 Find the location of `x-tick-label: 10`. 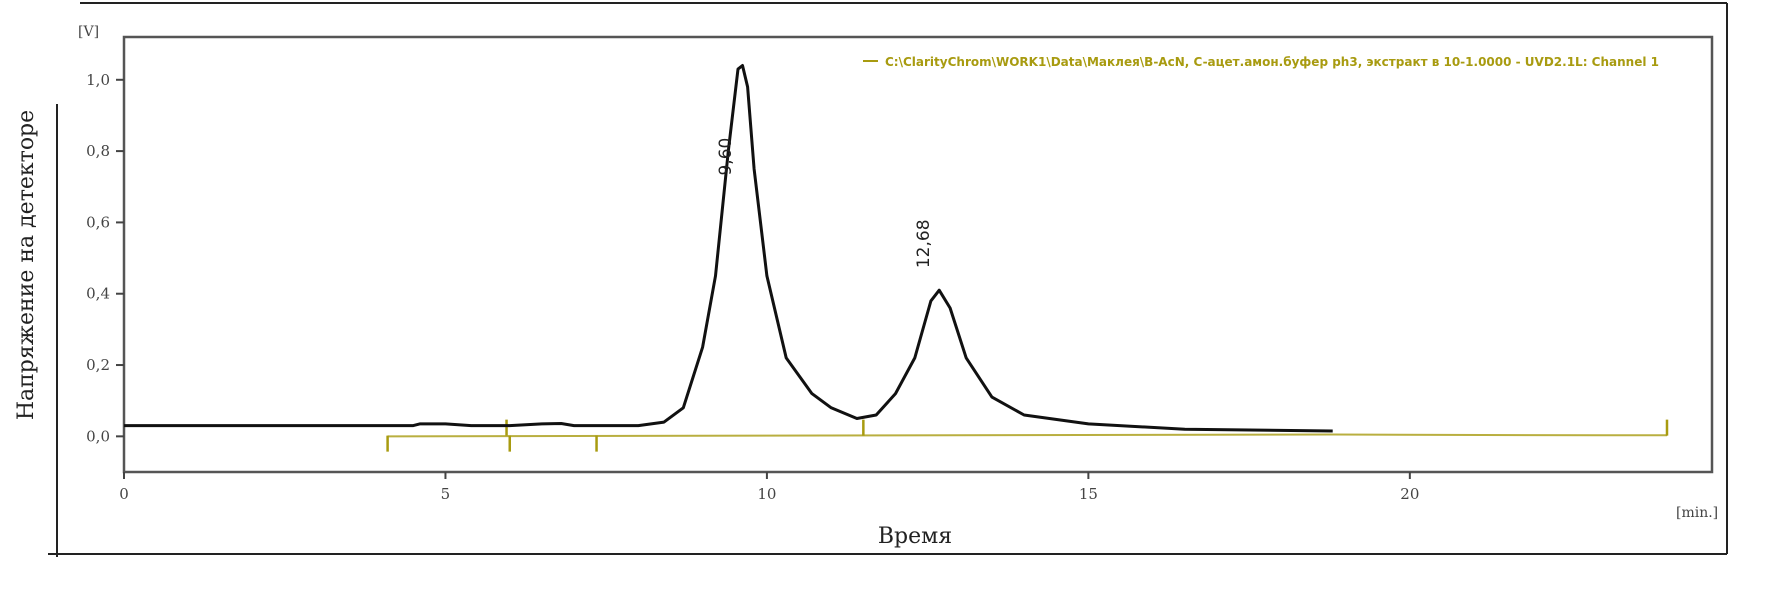

x-tick-label: 10 is located at coordinates (766, 494).